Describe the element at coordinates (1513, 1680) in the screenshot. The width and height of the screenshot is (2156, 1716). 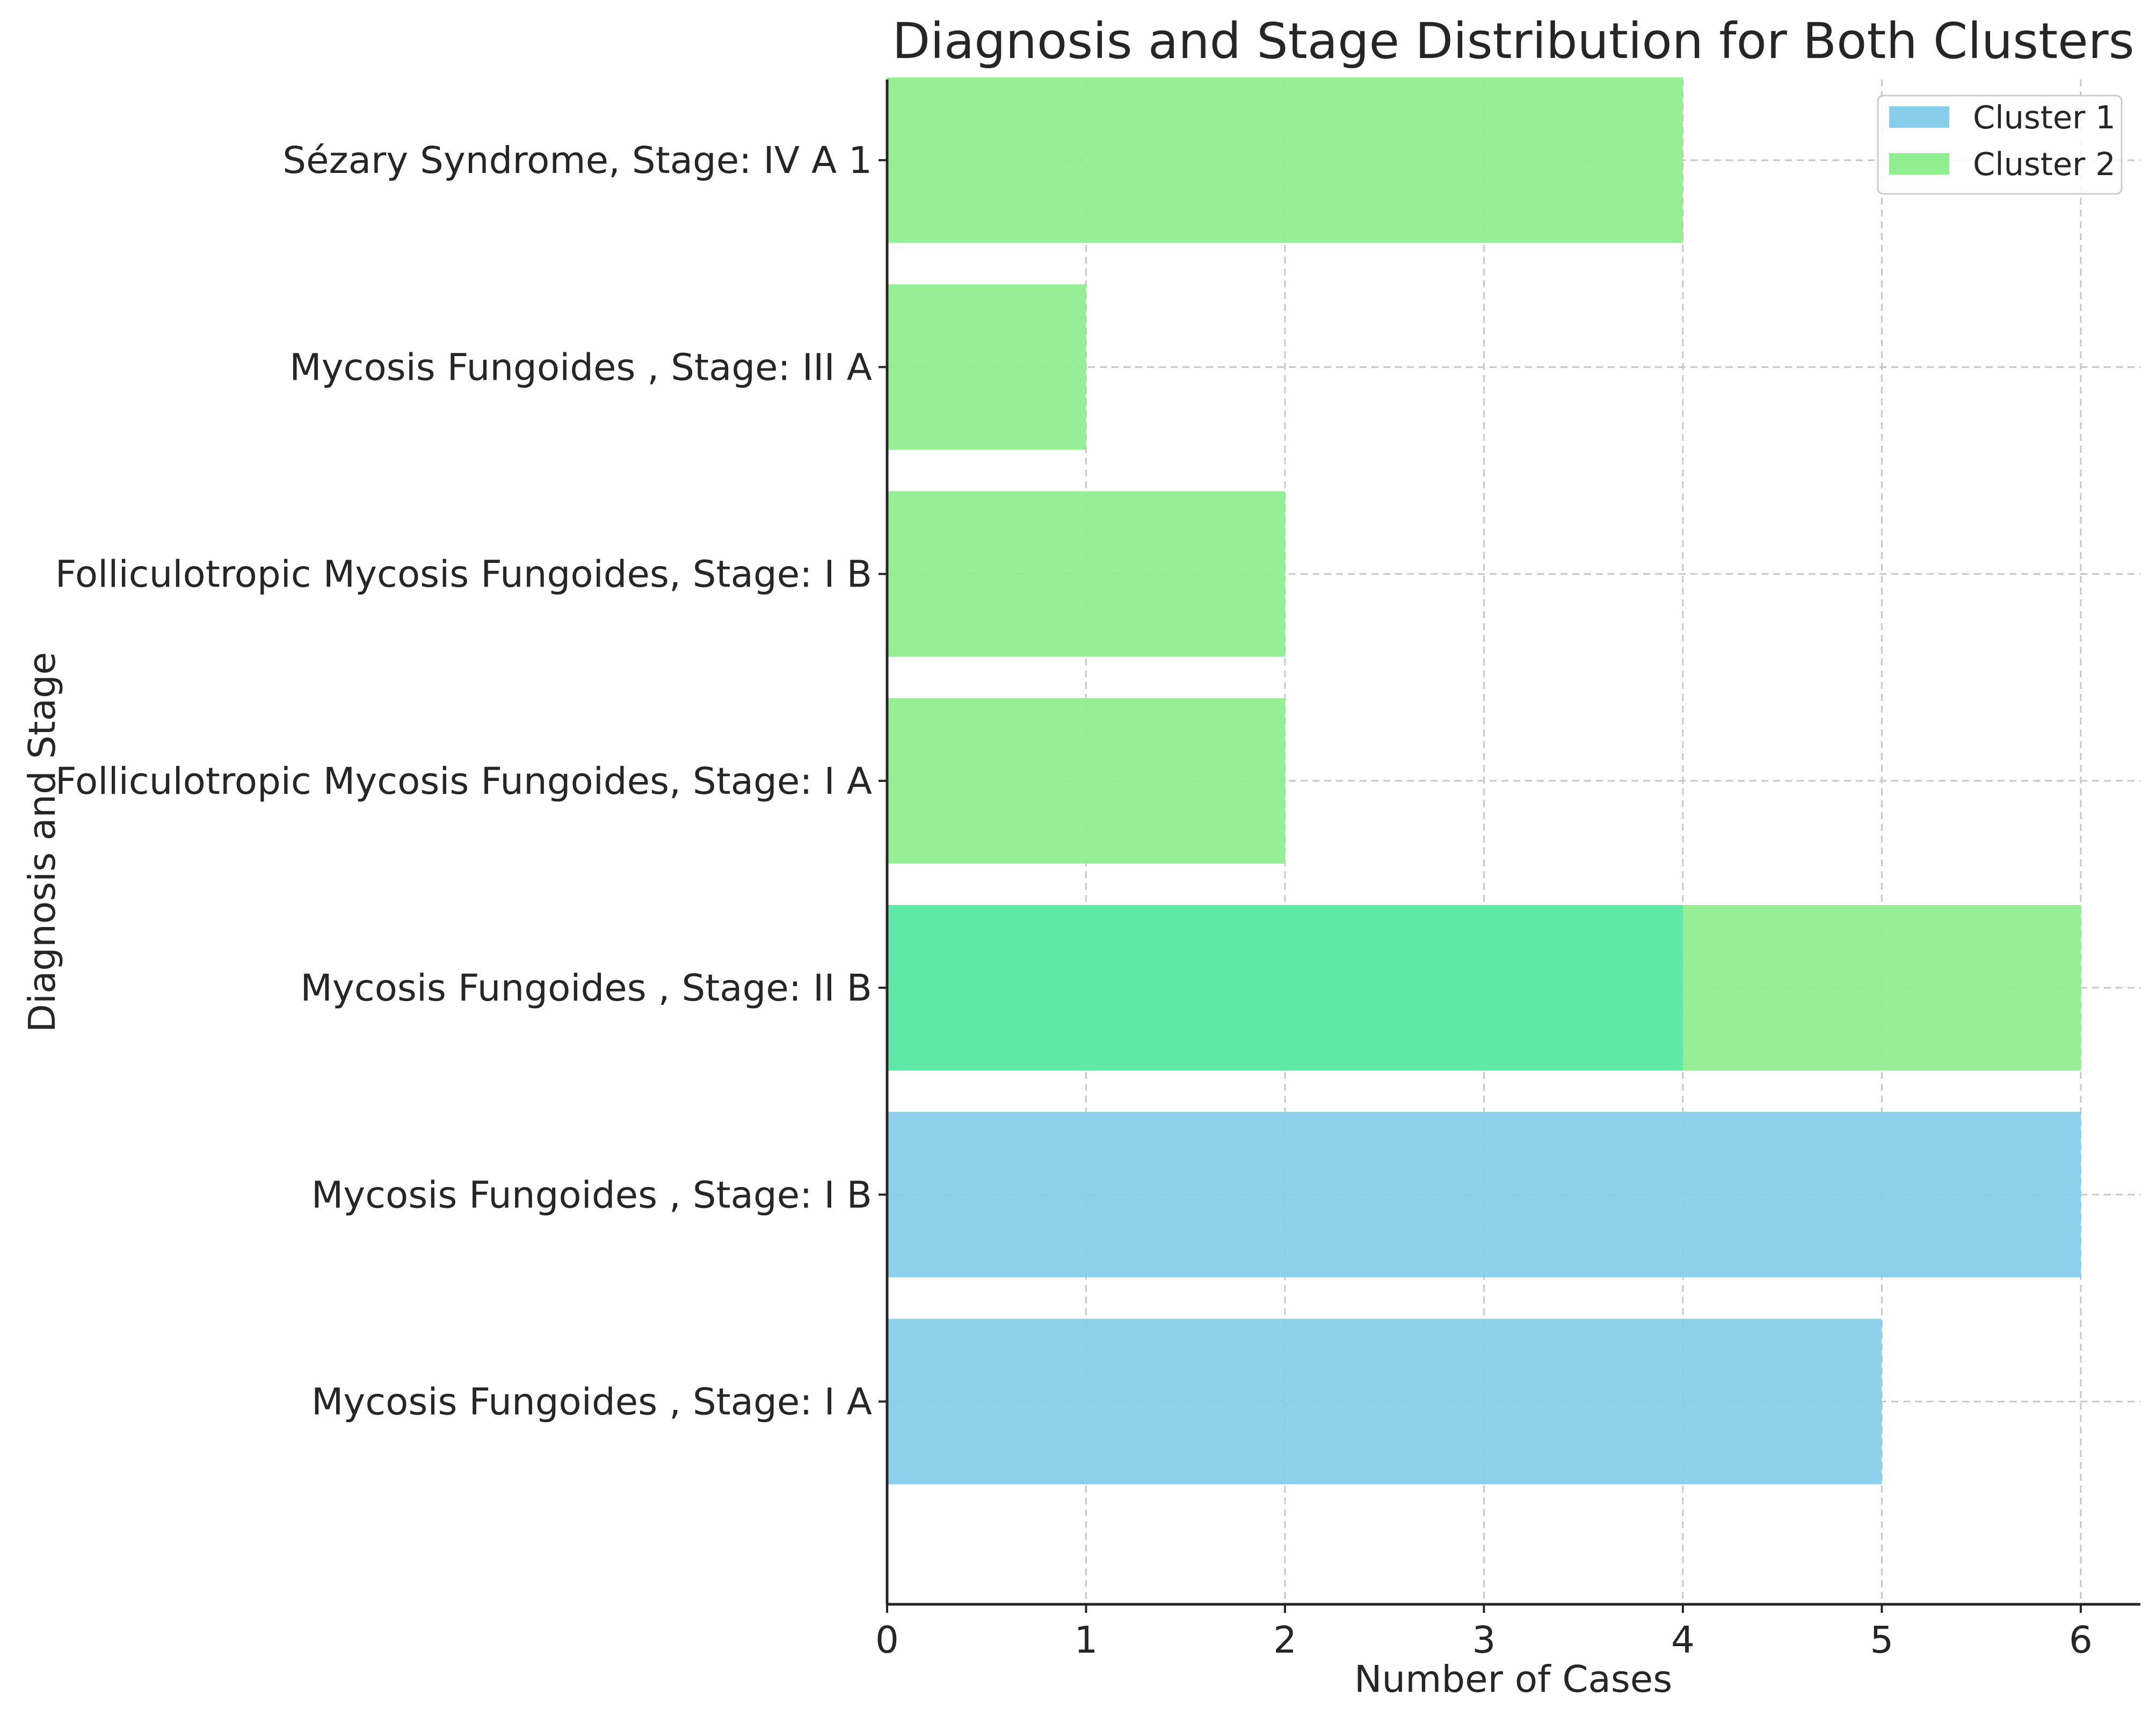
I see `x-axis-title: Number of Cases` at that location.